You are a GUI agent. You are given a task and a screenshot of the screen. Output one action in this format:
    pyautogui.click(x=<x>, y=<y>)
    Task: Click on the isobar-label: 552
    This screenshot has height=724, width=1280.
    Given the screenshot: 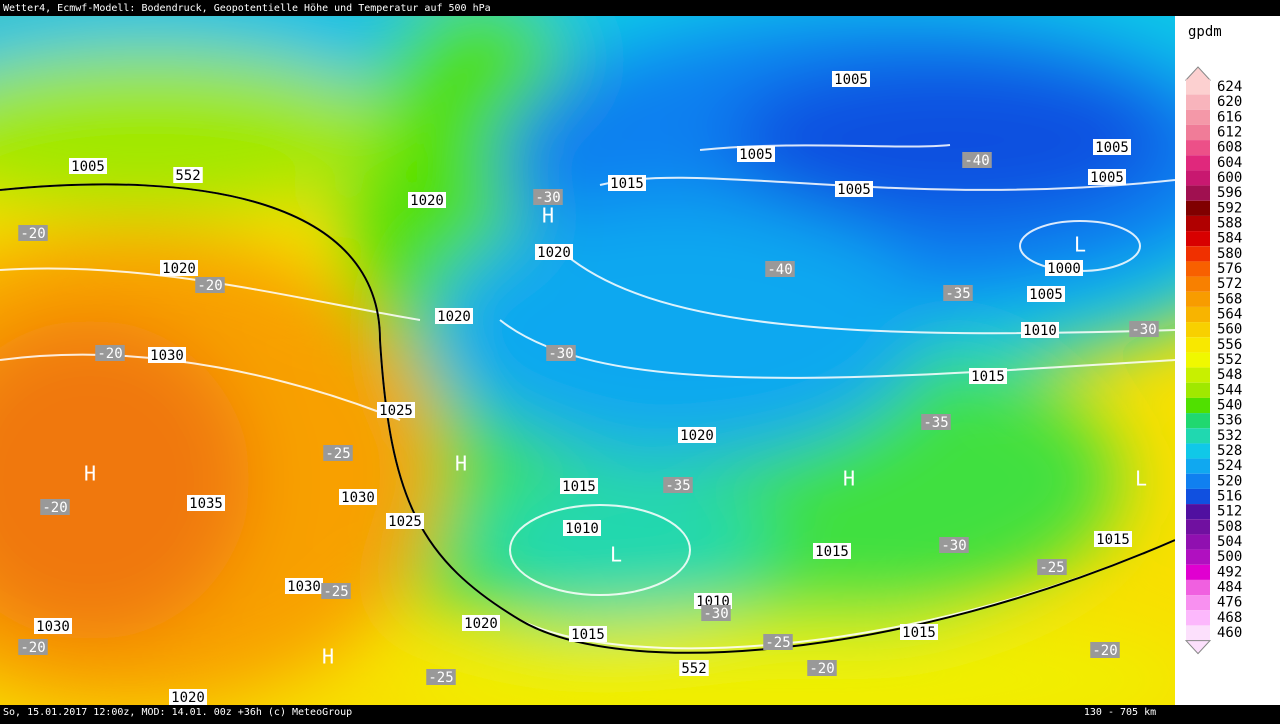 What is the action you would take?
    pyautogui.click(x=187, y=176)
    